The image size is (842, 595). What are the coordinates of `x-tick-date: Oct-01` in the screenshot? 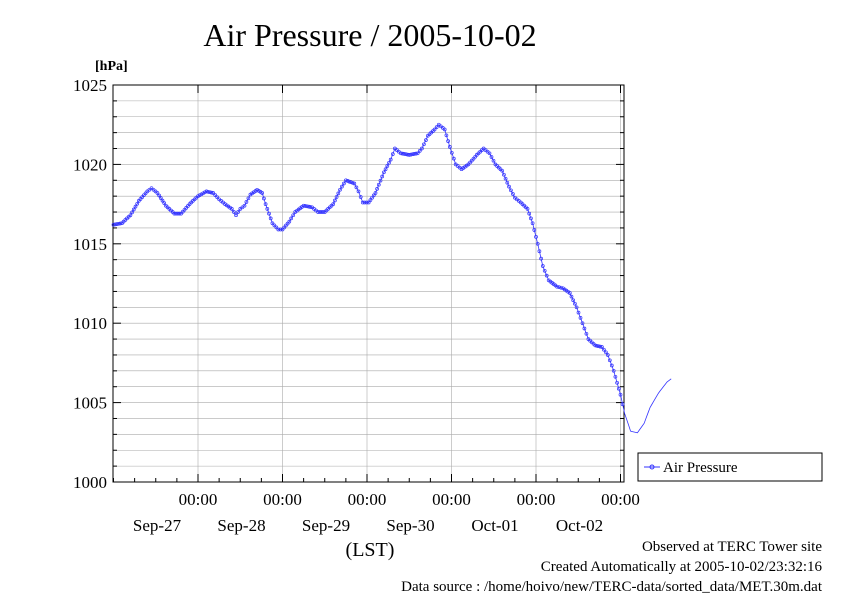 It's located at (494, 525).